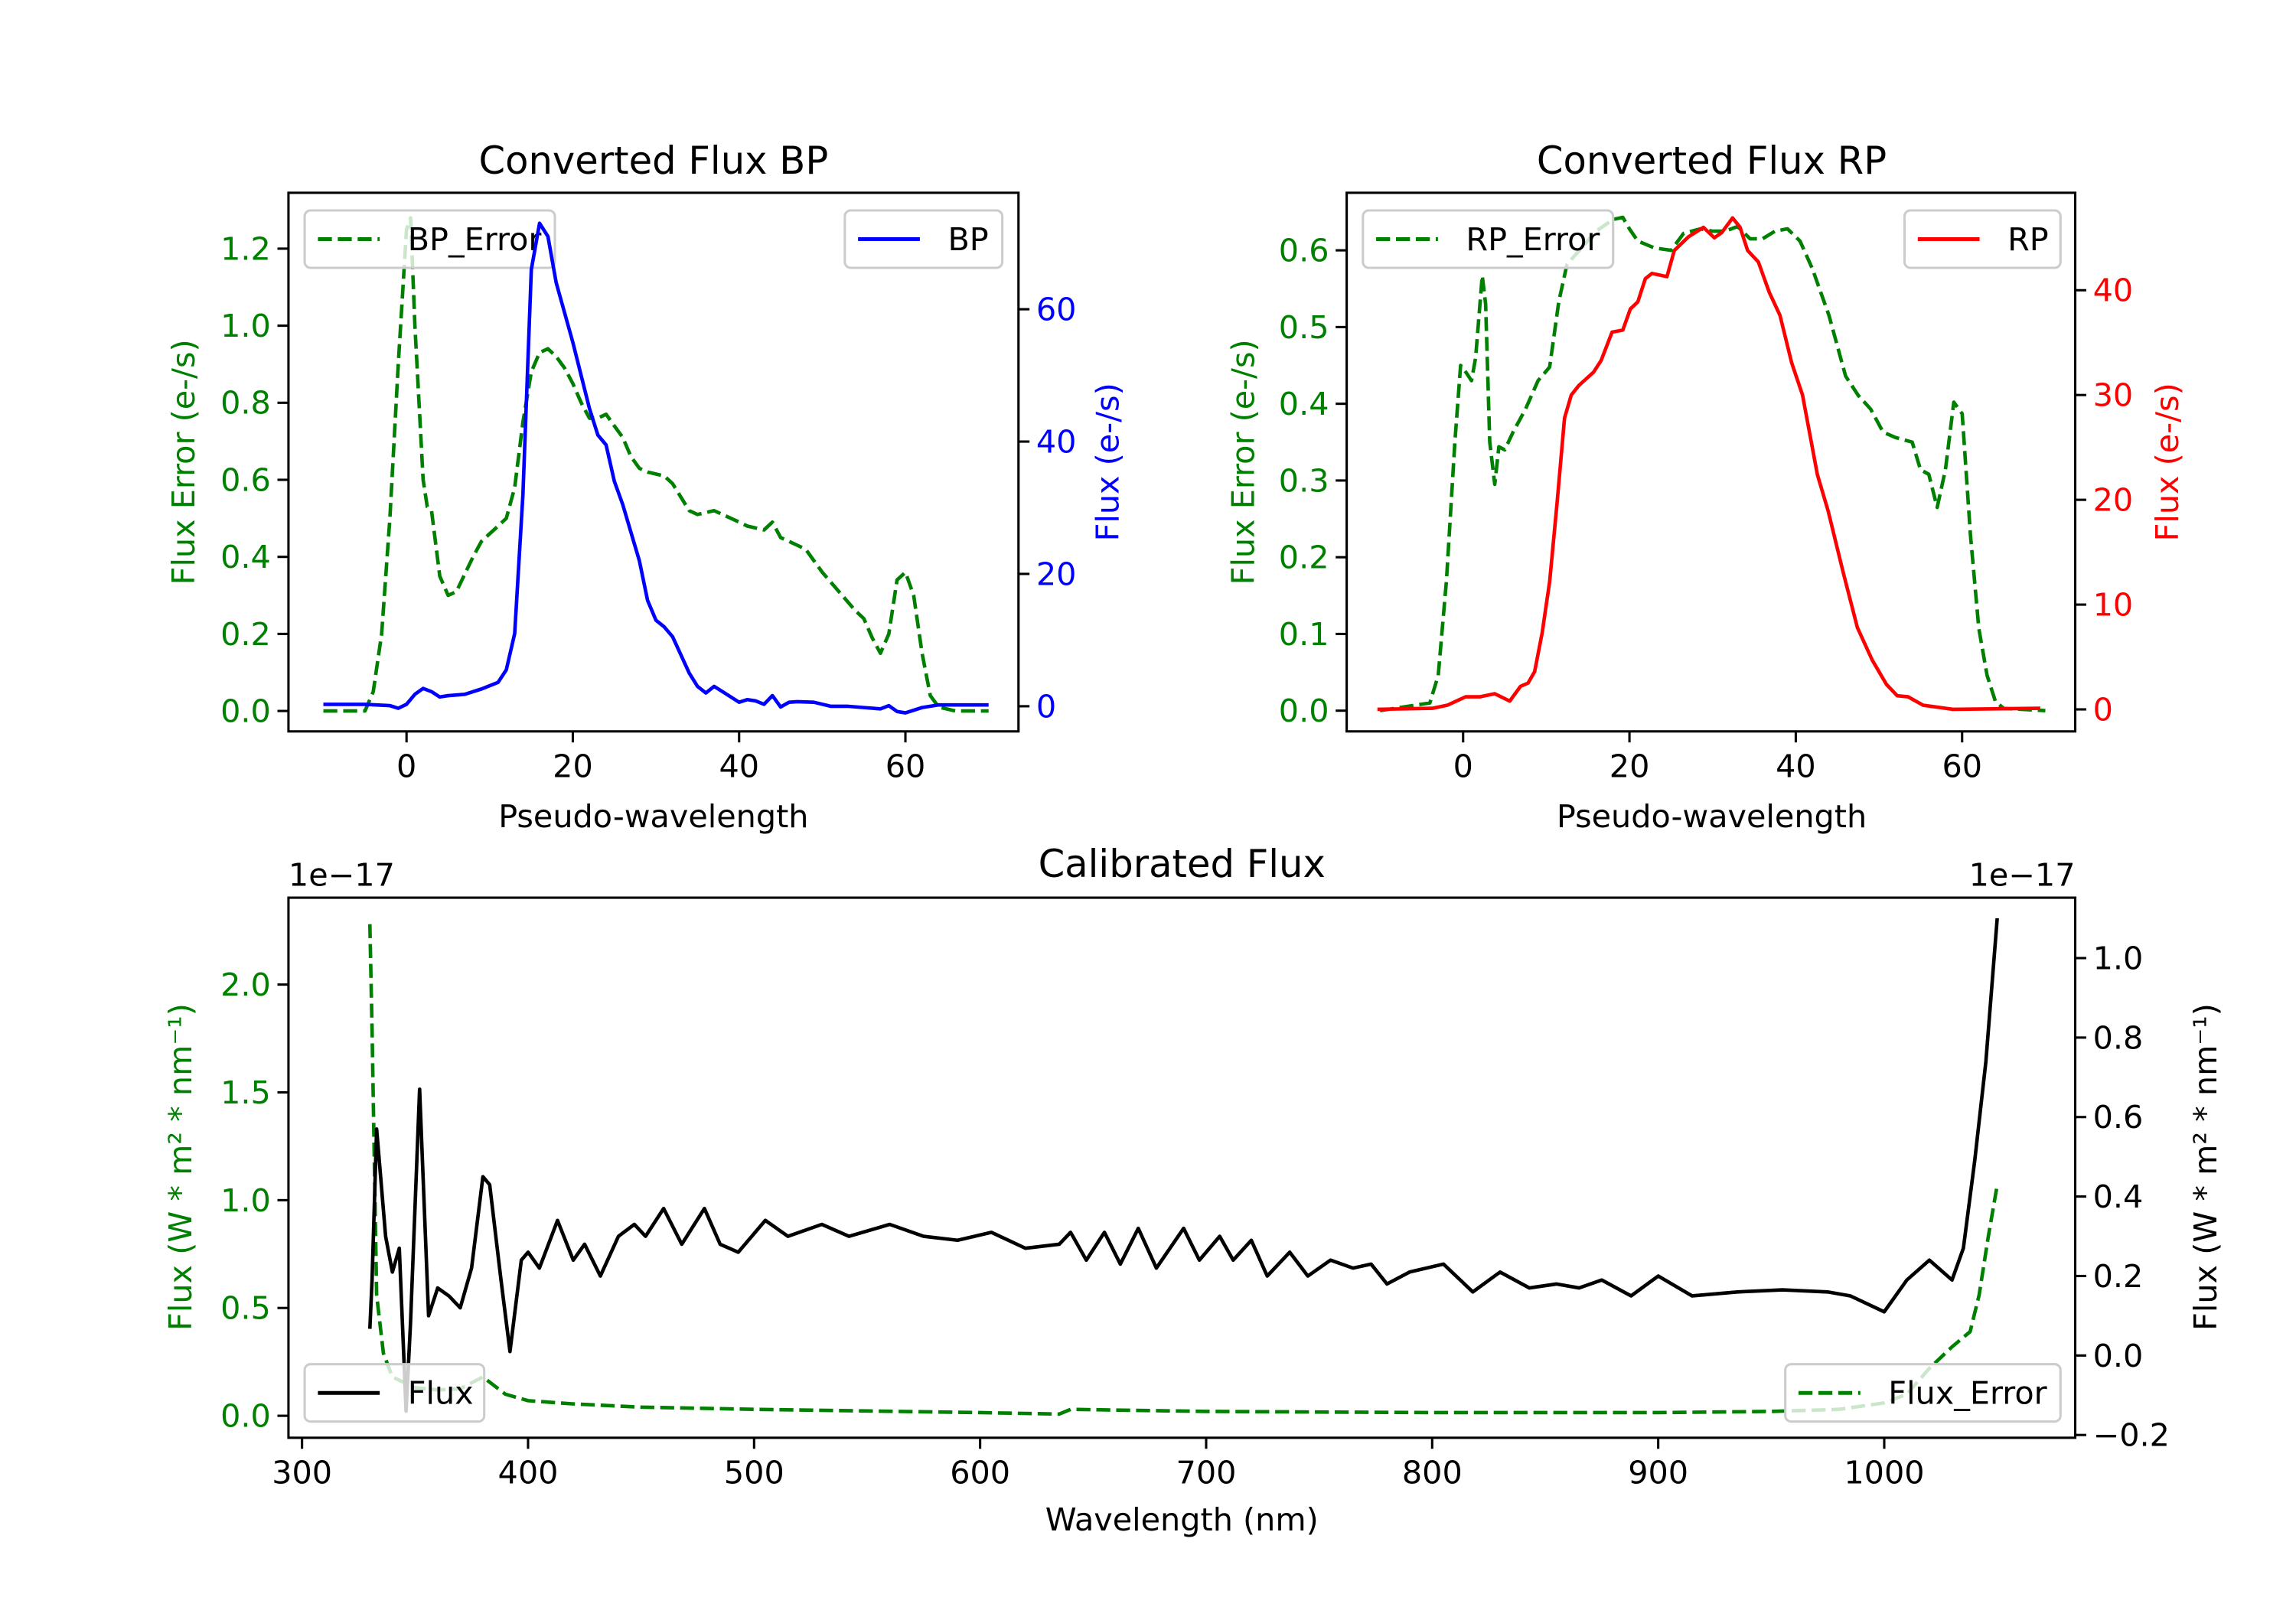 This screenshot has height=1607, width=2296. What do you see at coordinates (1712, 161) in the screenshot?
I see `chart-title: Converted Flux RP` at bounding box center [1712, 161].